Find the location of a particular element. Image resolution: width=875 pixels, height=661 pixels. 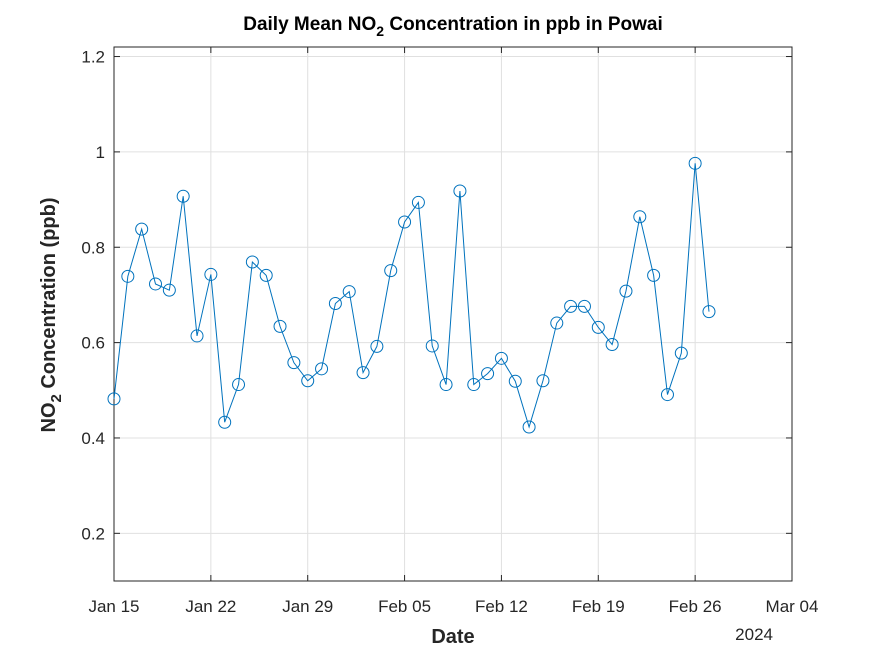

x-axis-year-label: 2024 is located at coordinates (754, 634).